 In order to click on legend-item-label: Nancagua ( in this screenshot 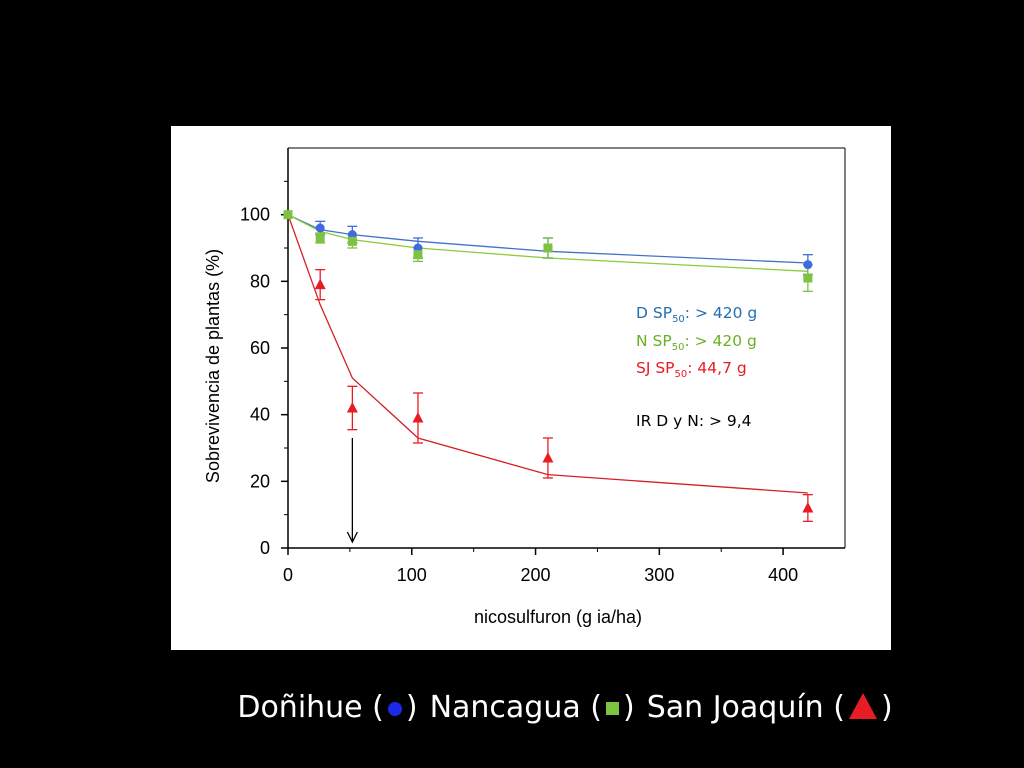, I will do `click(515, 707)`.